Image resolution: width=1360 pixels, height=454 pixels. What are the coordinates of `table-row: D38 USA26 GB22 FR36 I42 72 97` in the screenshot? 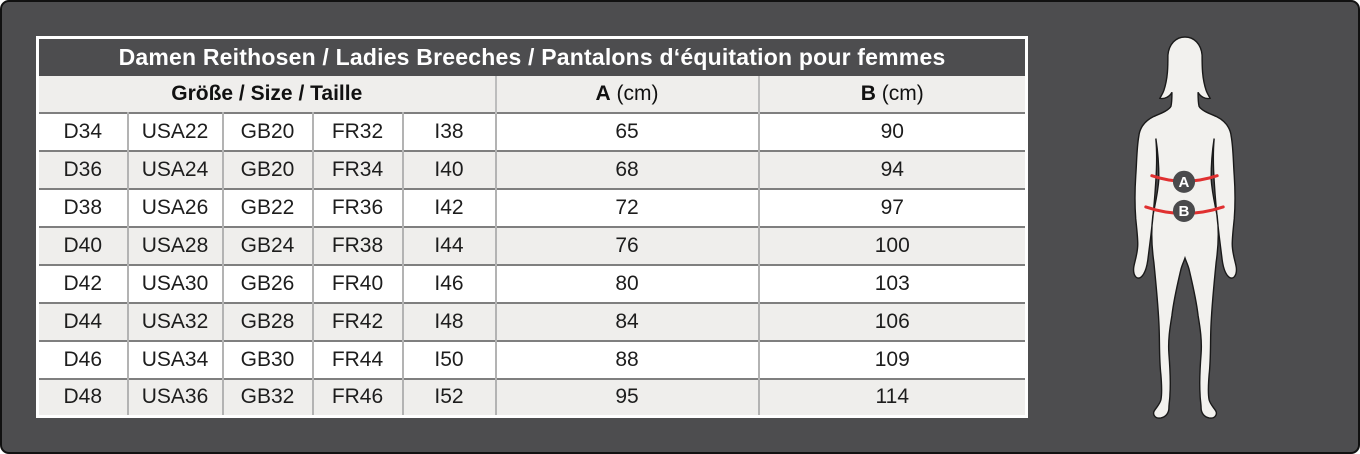 It's located at (532, 207).